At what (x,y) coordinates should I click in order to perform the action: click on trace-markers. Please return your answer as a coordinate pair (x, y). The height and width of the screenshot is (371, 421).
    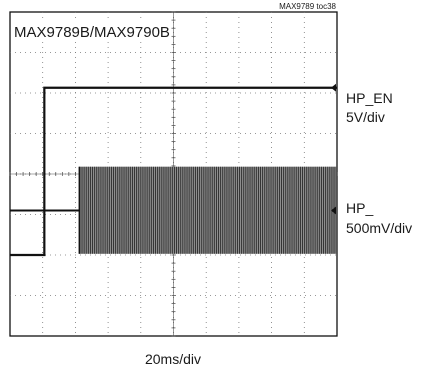
    Looking at the image, I should click on (333, 149).